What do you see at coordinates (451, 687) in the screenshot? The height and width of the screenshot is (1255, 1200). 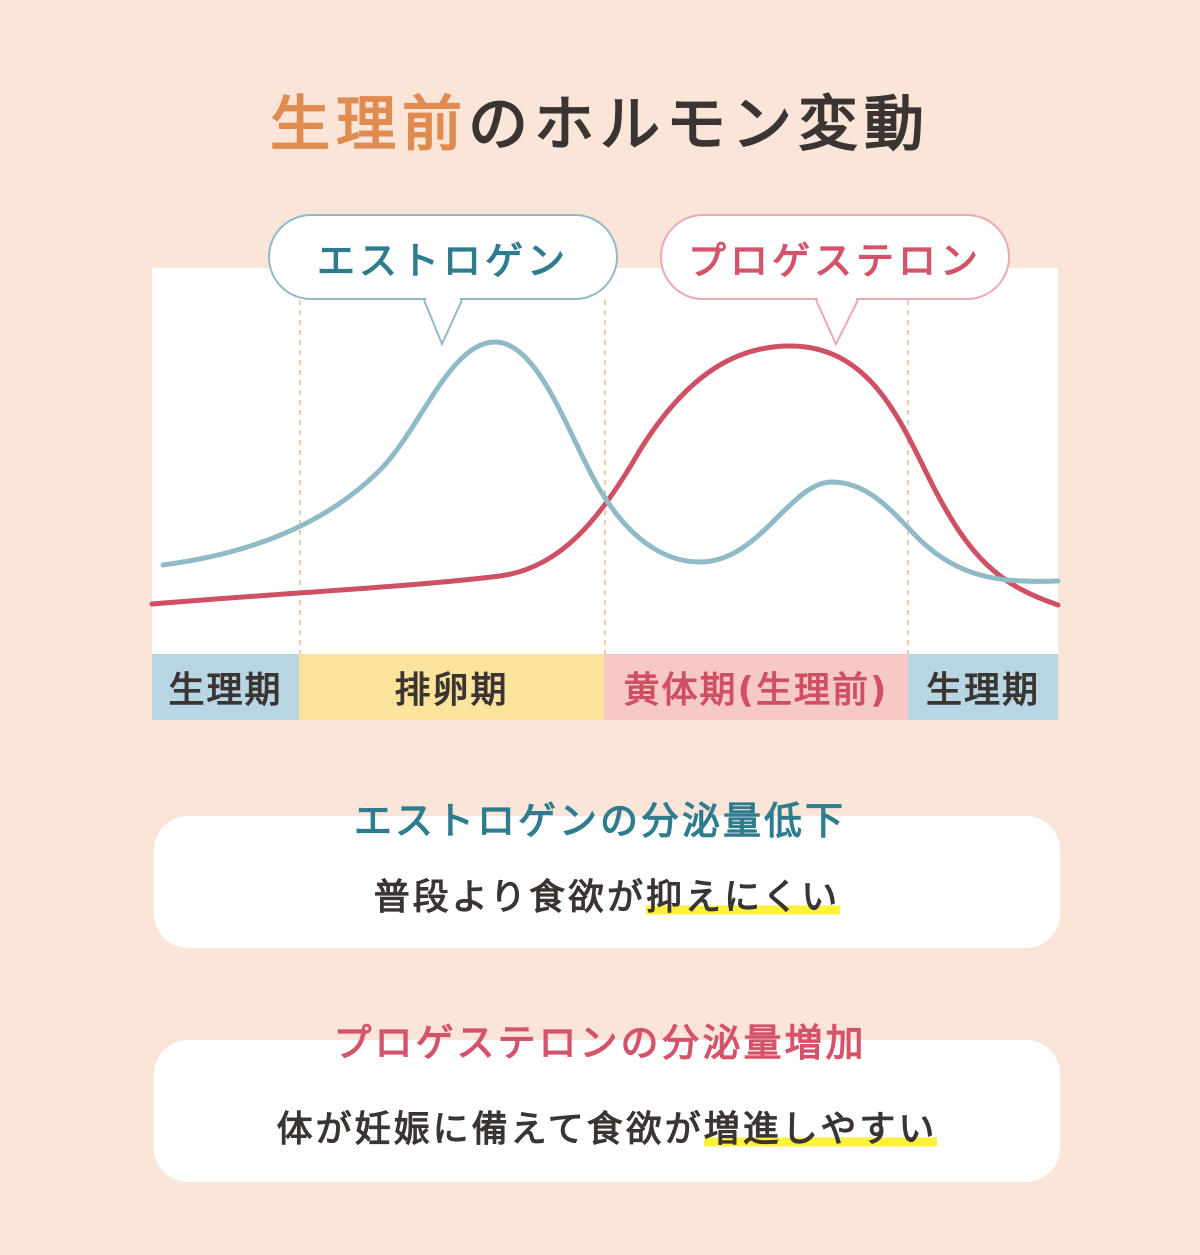 I see `phase-ovulation: 排卵期` at bounding box center [451, 687].